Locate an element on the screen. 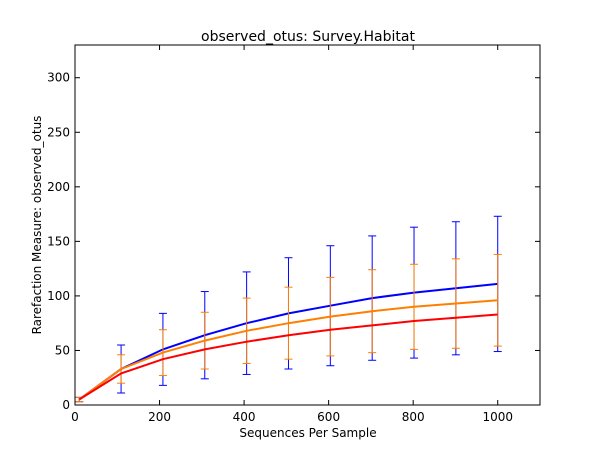 The height and width of the screenshot is (450, 600). y-tick-label: 250 is located at coordinates (58, 132).